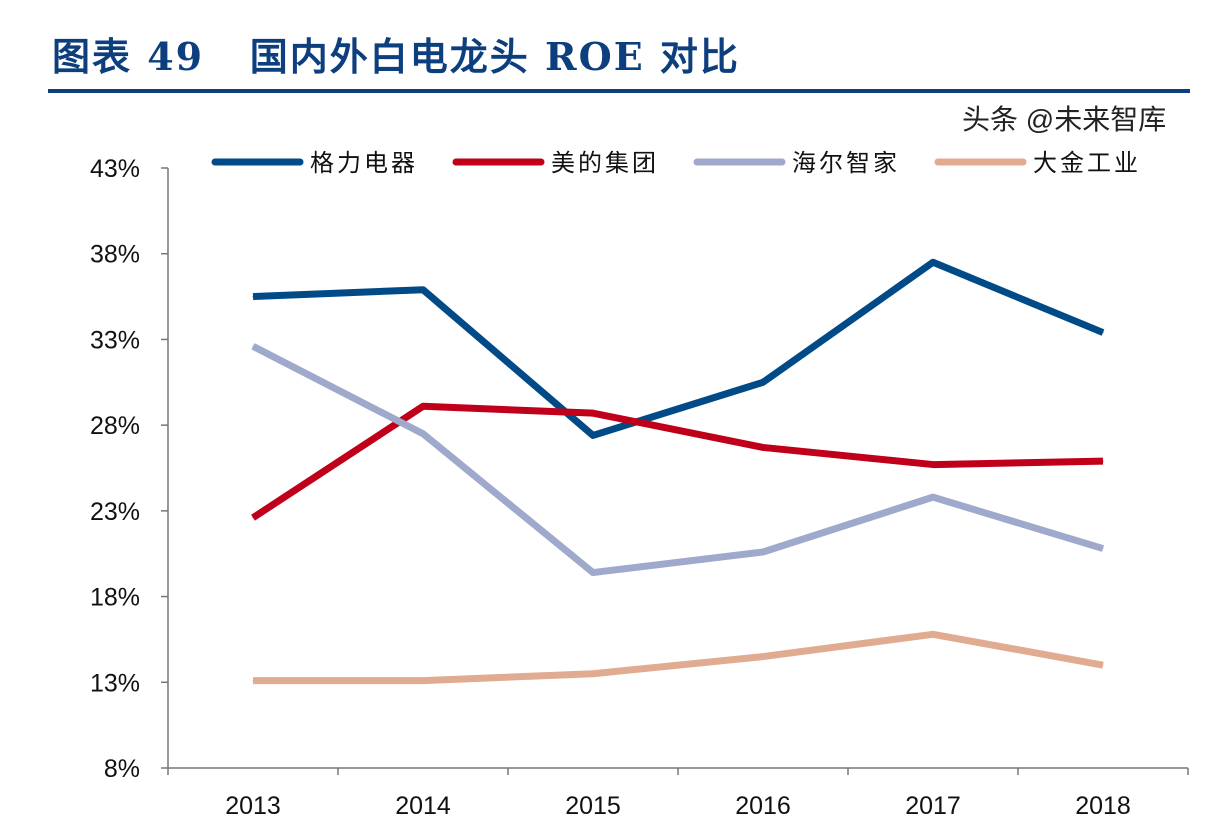 The height and width of the screenshot is (830, 1208). Describe the element at coordinates (364, 163) in the screenshot. I see `legend-label: 格力电器` at that location.